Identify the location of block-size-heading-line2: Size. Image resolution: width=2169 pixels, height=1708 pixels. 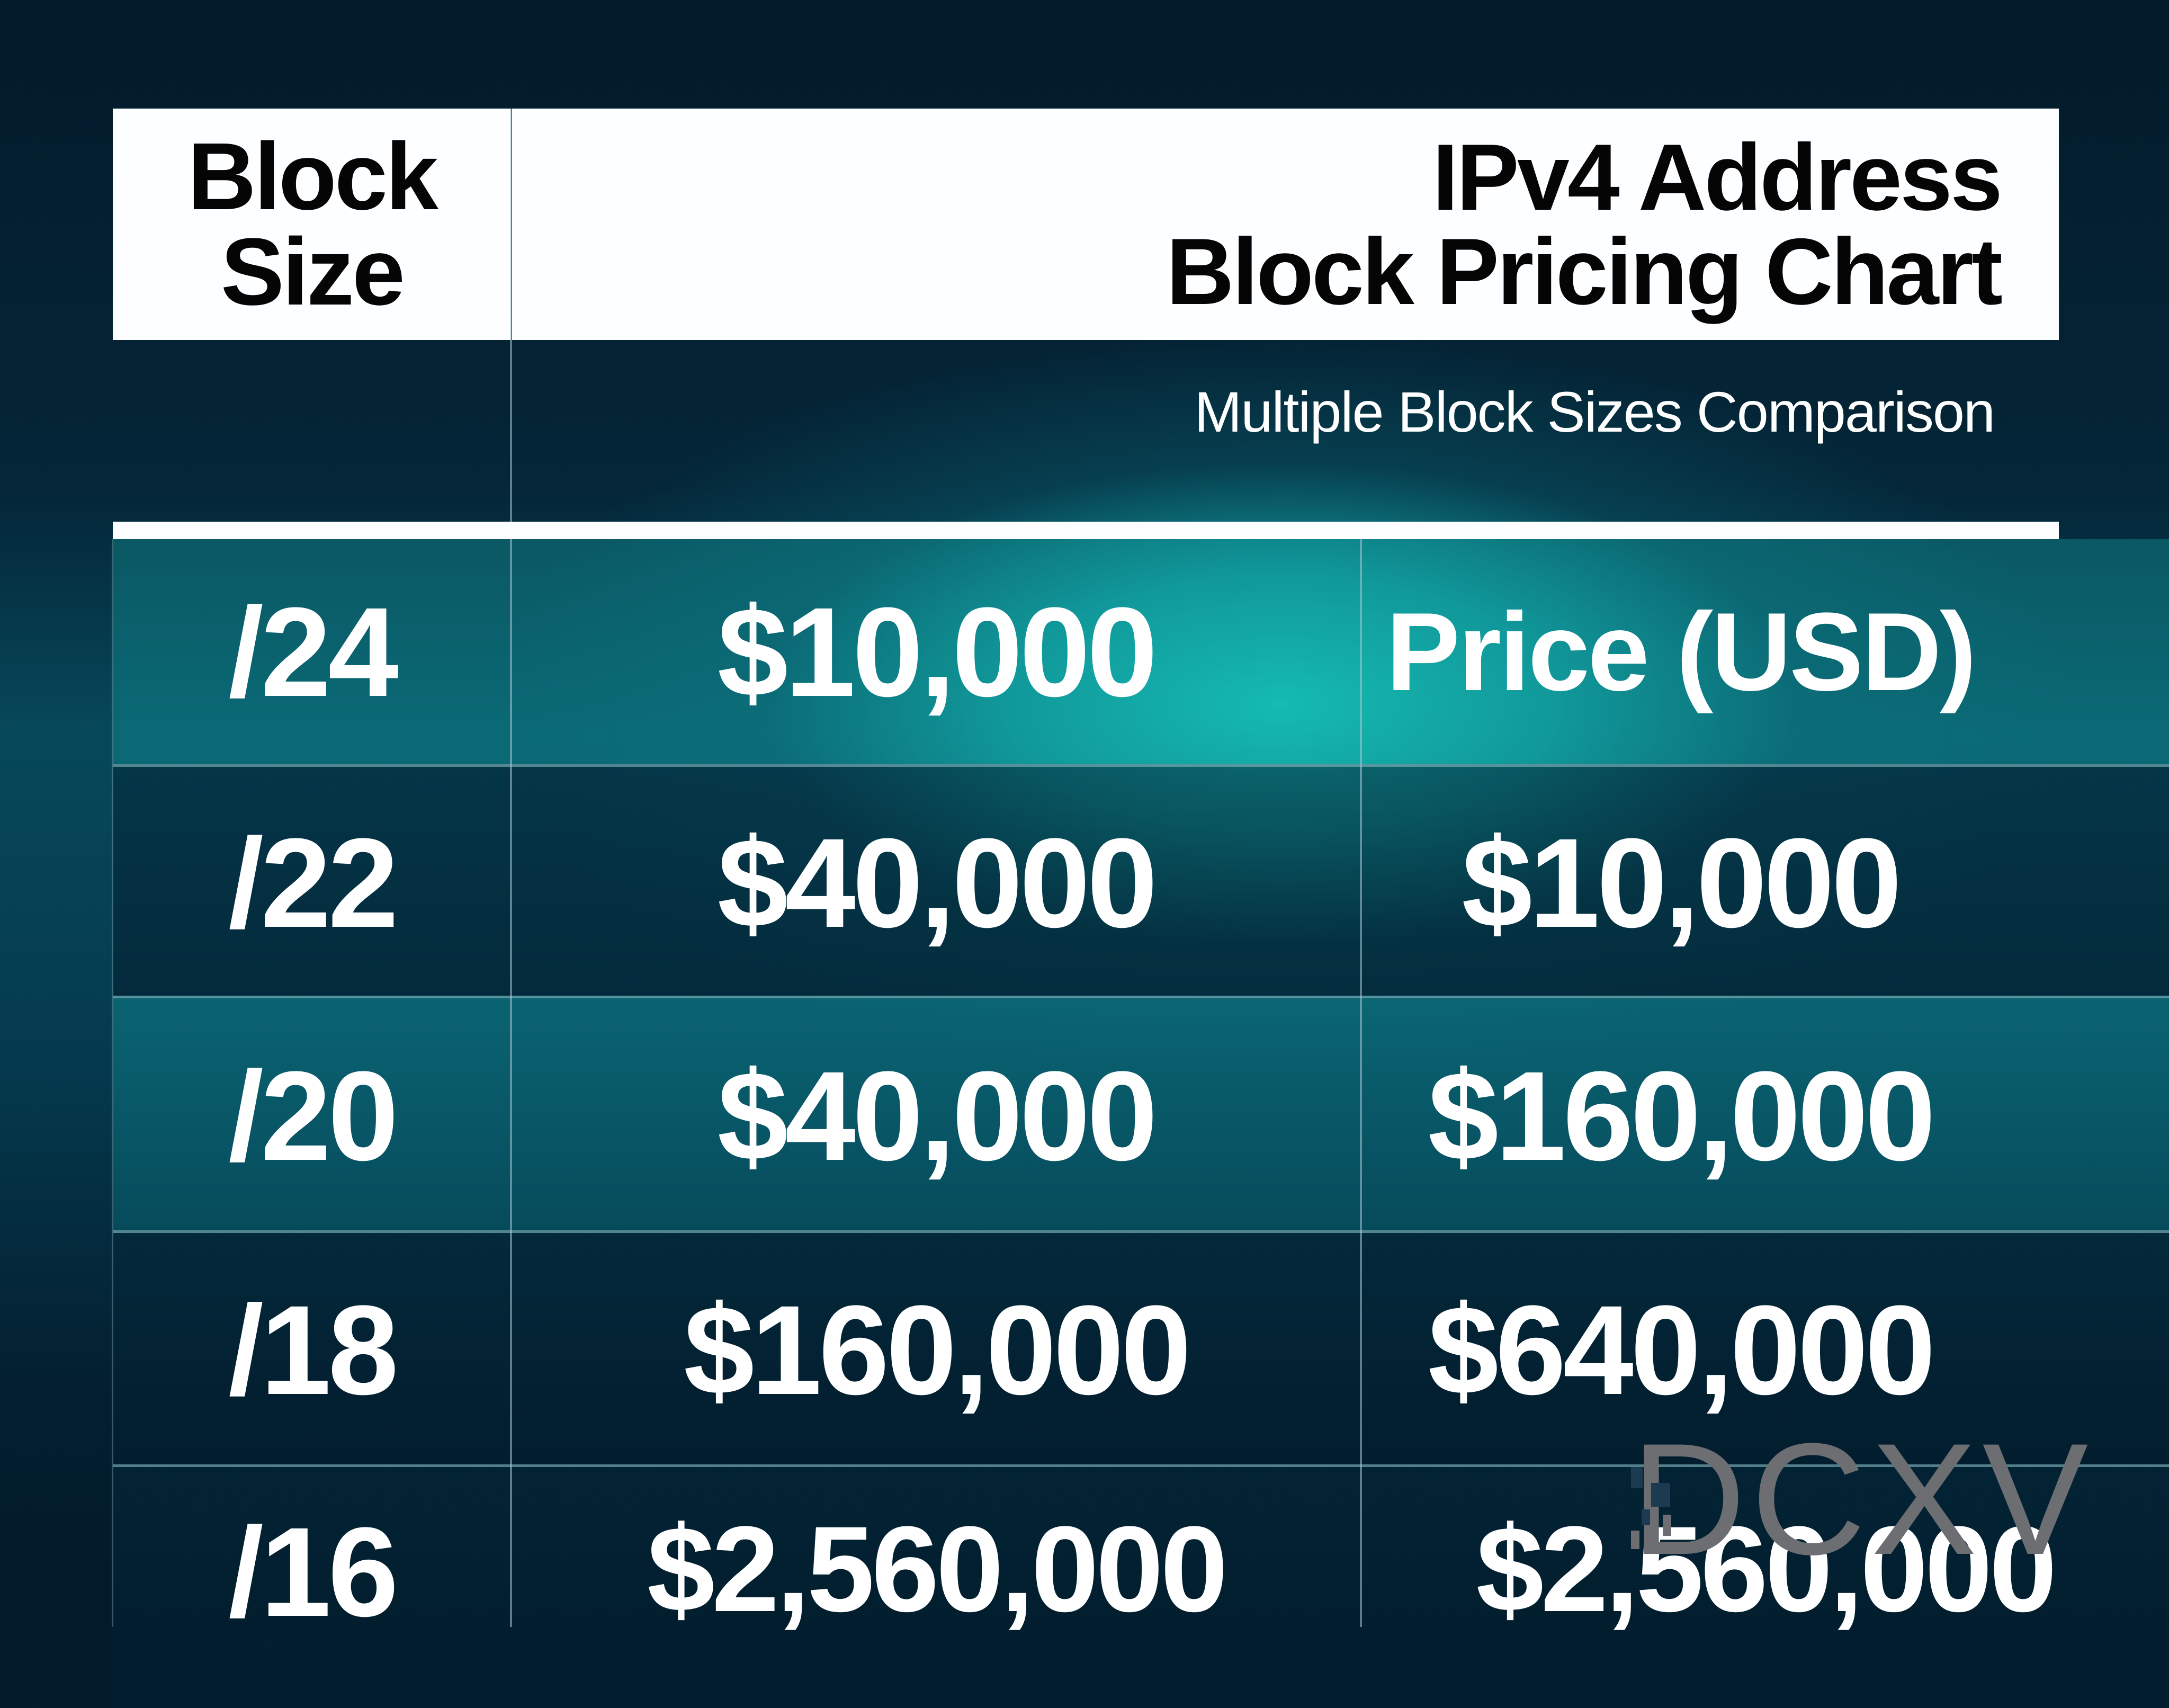
(312, 271).